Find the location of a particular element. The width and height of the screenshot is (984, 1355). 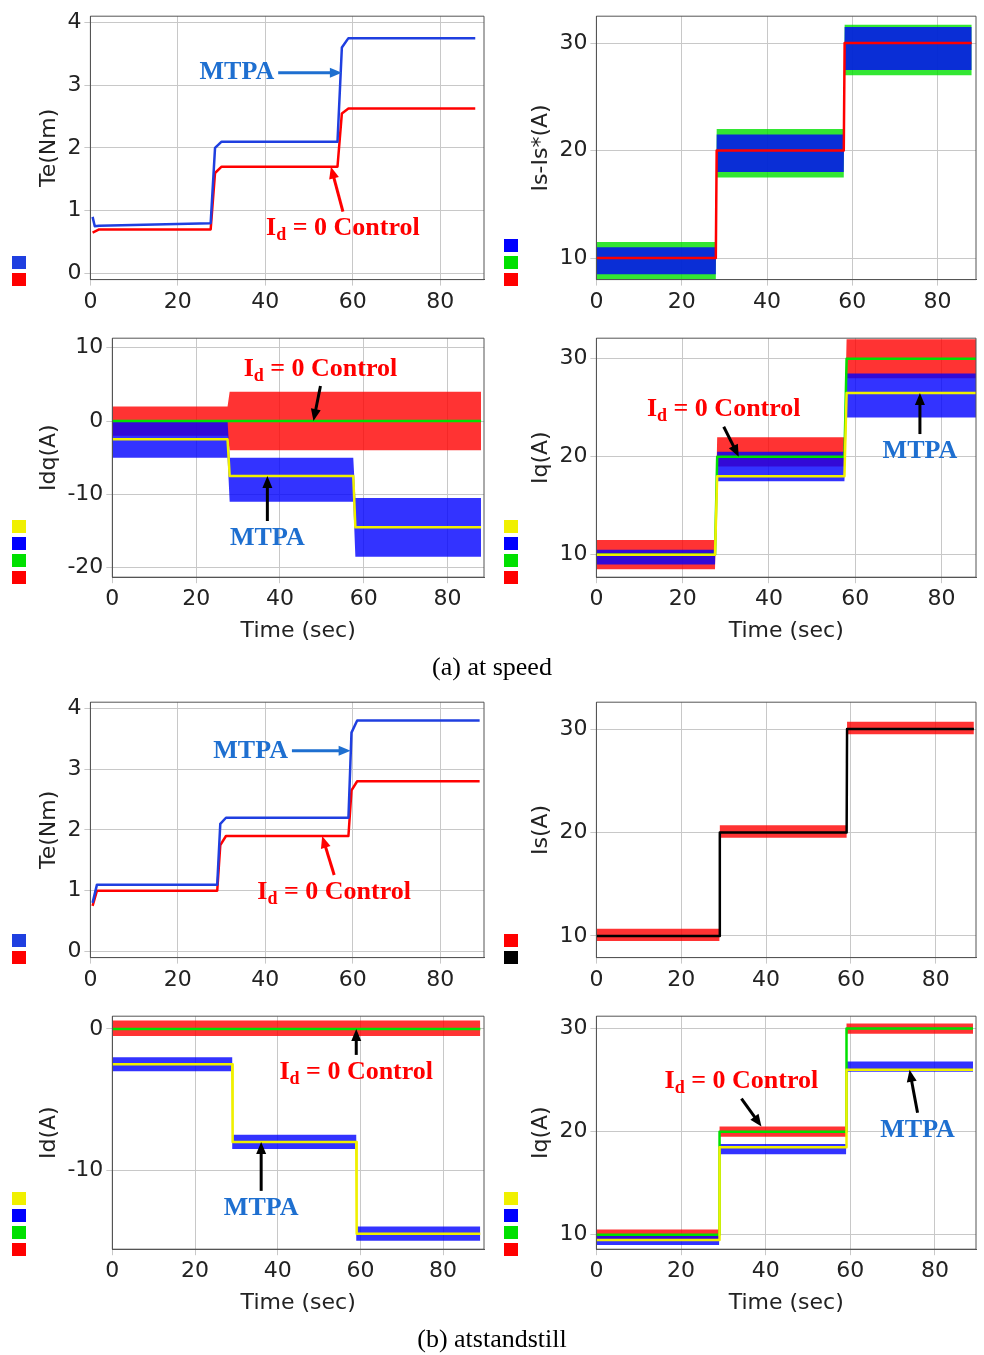

y-axis-title: Is-Is*(A) is located at coordinates (539, 148).